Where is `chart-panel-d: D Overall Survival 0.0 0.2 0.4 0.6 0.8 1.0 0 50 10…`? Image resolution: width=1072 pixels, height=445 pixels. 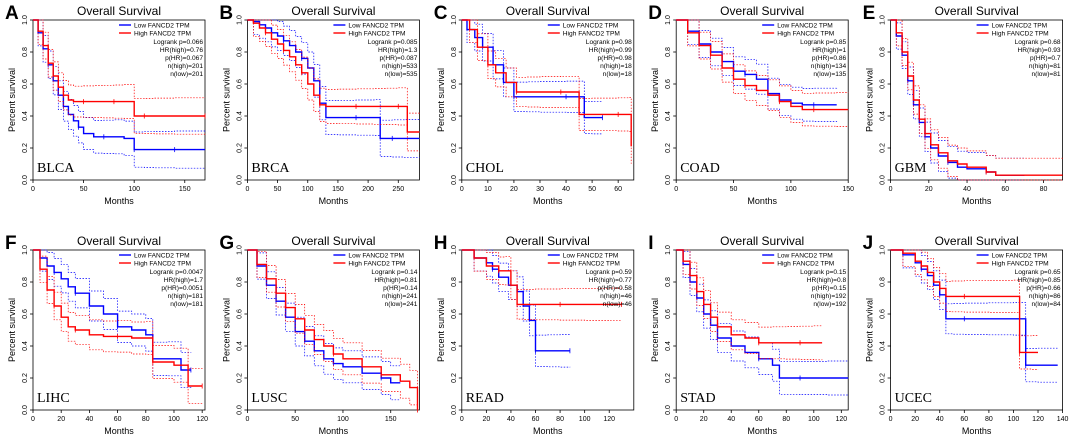 chart-panel-d: D Overall Survival 0.0 0.2 0.4 0.6 0.8 1.0 0 50 10… is located at coordinates (751, 104).